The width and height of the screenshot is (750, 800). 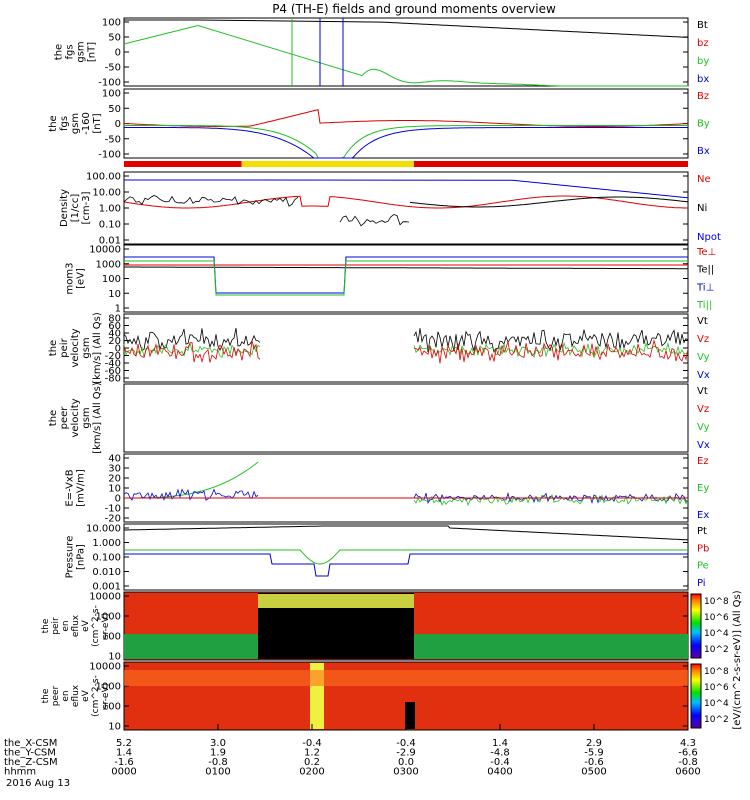 What do you see at coordinates (703, 566) in the screenshot?
I see `legend-entry: Pe` at bounding box center [703, 566].